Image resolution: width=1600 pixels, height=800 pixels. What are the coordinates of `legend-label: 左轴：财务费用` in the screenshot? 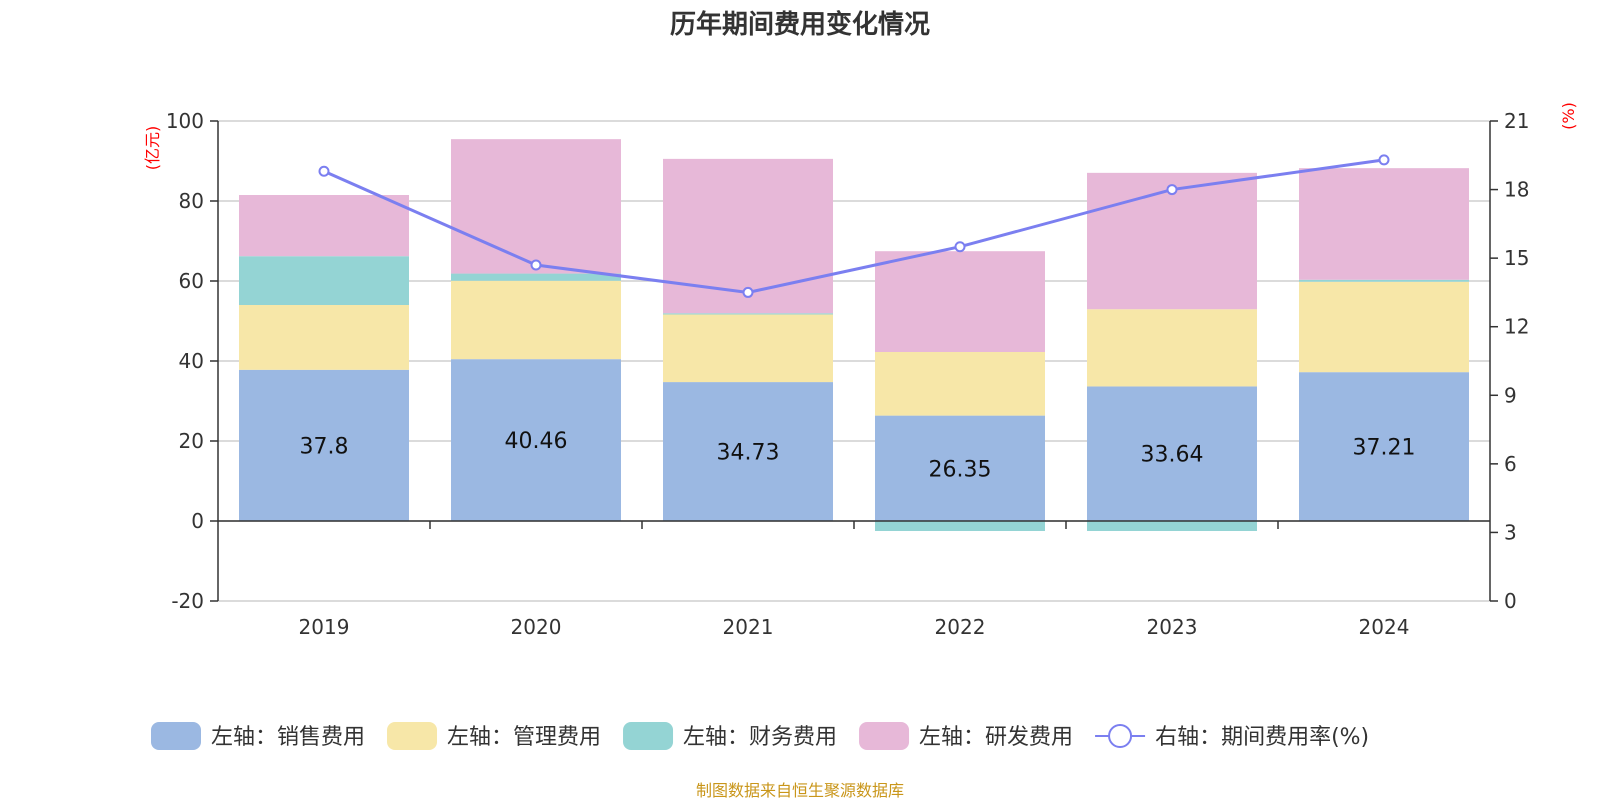 It's located at (760, 737).